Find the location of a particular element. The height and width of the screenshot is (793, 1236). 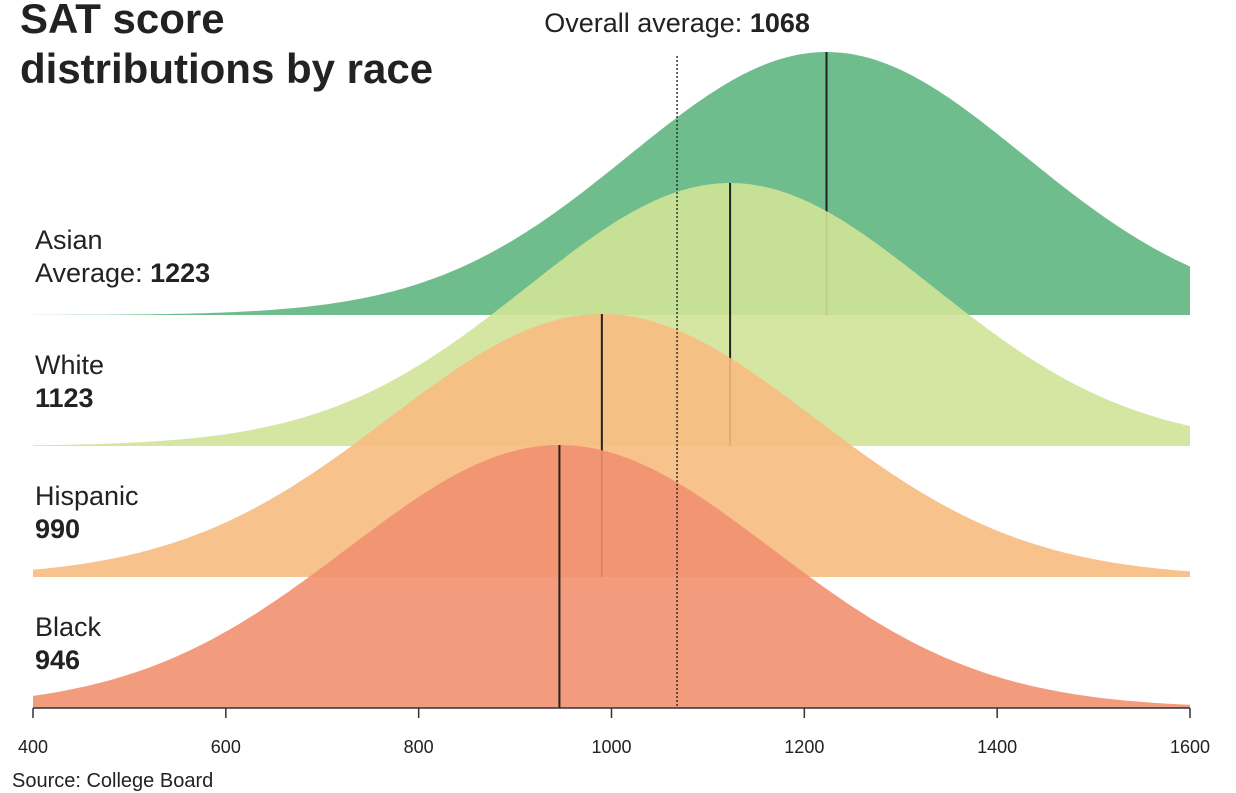

series-average: 946 is located at coordinates (57, 660).